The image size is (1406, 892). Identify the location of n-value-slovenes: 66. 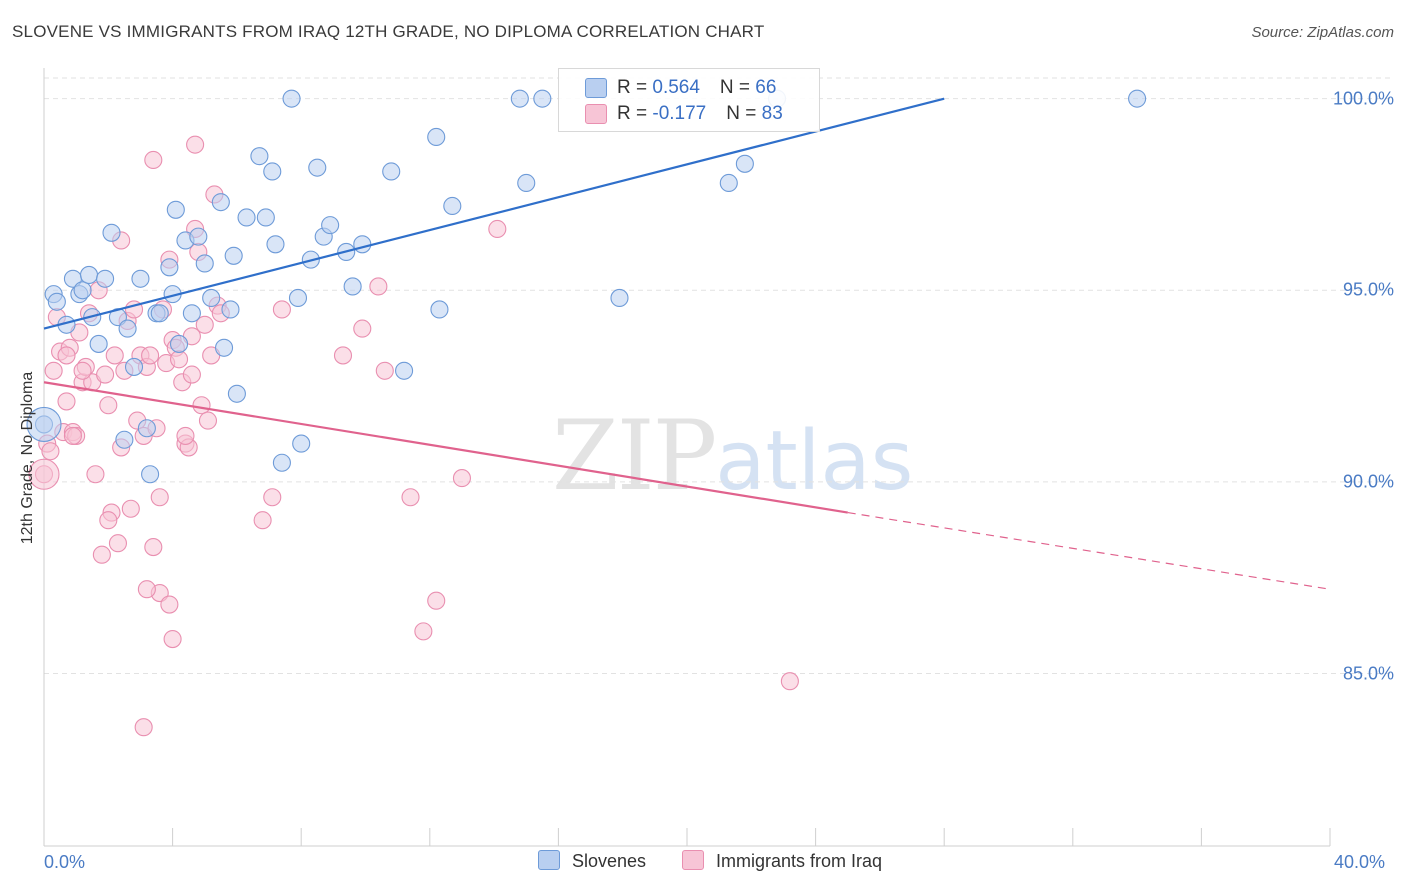
(766, 87).